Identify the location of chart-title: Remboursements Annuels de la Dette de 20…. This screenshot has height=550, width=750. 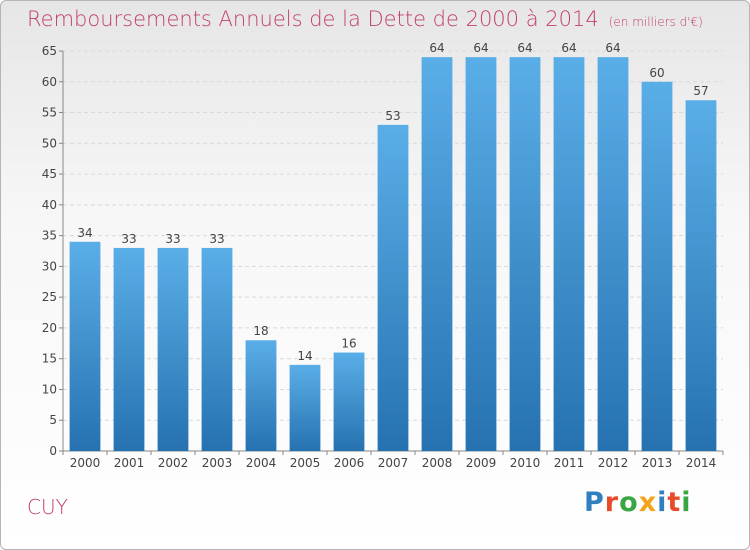
(365, 19).